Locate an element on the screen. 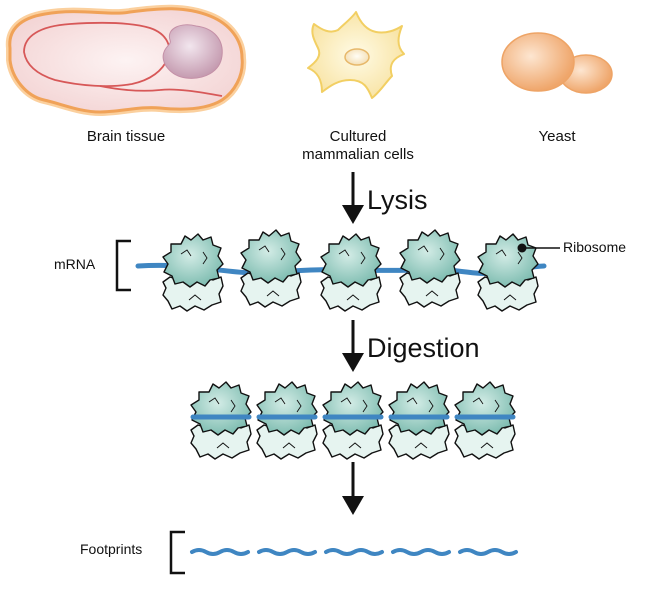  brain-tissue-icon is located at coordinates (126, 60).